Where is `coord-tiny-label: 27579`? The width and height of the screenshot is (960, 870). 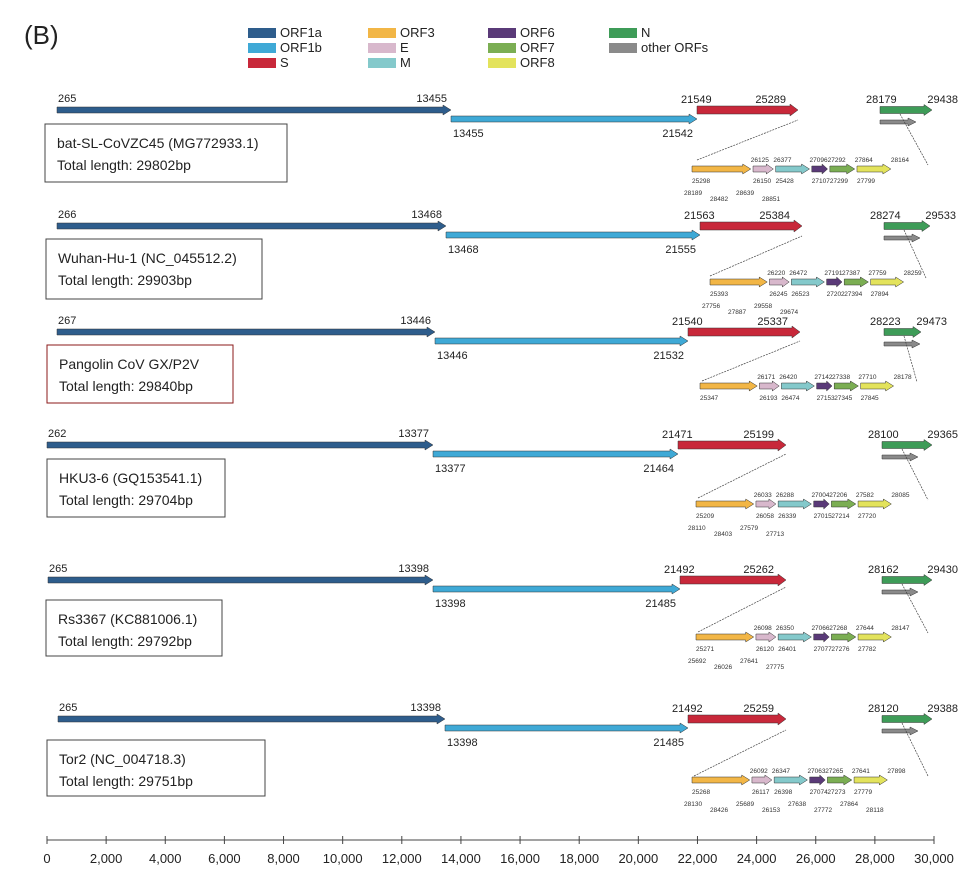
coord-tiny-label: 27579 is located at coordinates (749, 528).